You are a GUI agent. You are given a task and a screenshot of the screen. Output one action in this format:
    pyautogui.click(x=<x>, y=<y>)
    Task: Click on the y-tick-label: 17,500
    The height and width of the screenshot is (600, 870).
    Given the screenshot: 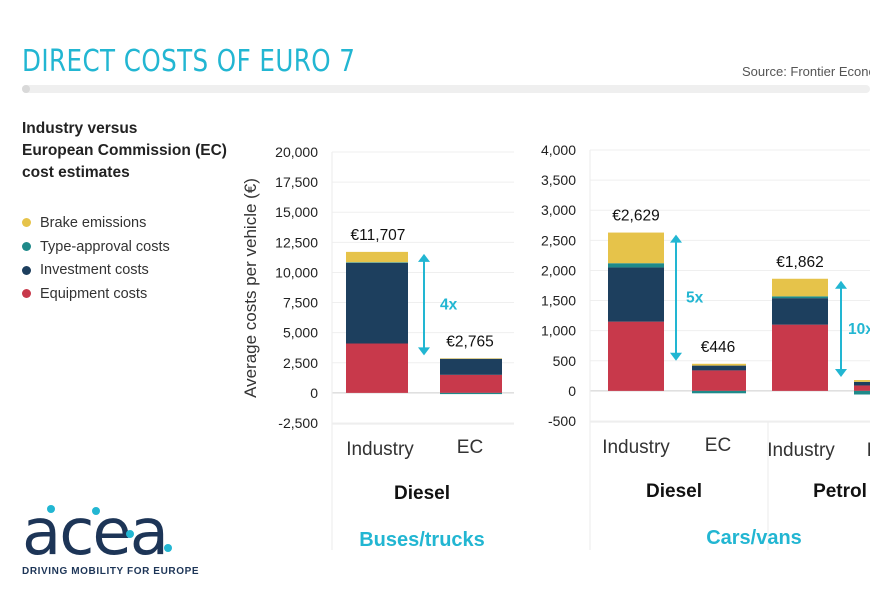 What is the action you would take?
    pyautogui.click(x=296, y=182)
    